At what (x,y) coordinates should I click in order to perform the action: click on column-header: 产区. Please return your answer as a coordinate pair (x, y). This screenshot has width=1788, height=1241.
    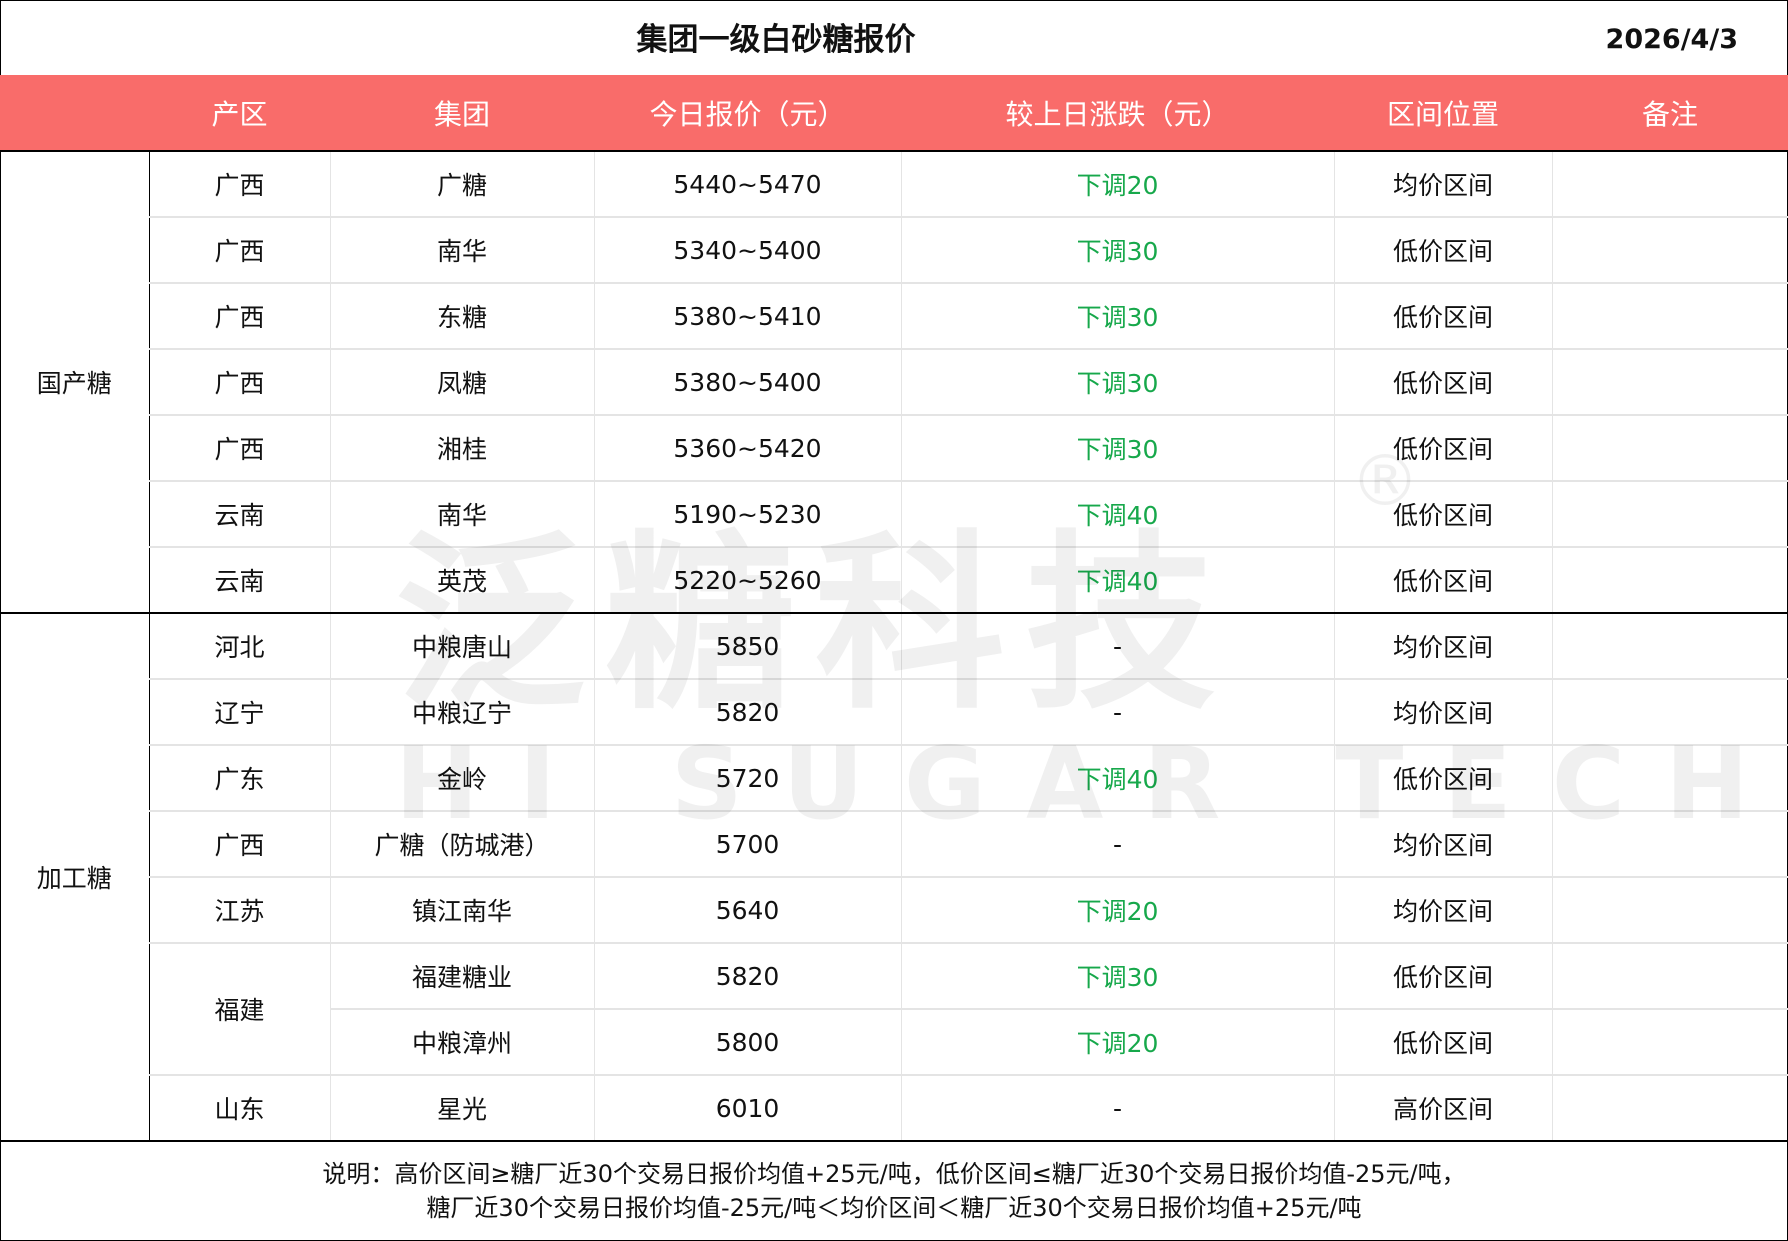
    Looking at the image, I should click on (239, 113).